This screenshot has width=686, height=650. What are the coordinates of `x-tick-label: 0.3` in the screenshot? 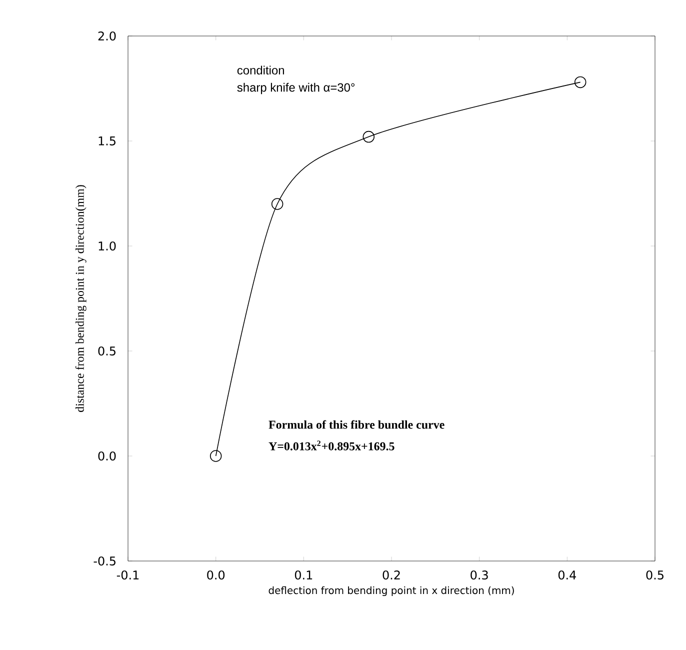 It's located at (479, 575).